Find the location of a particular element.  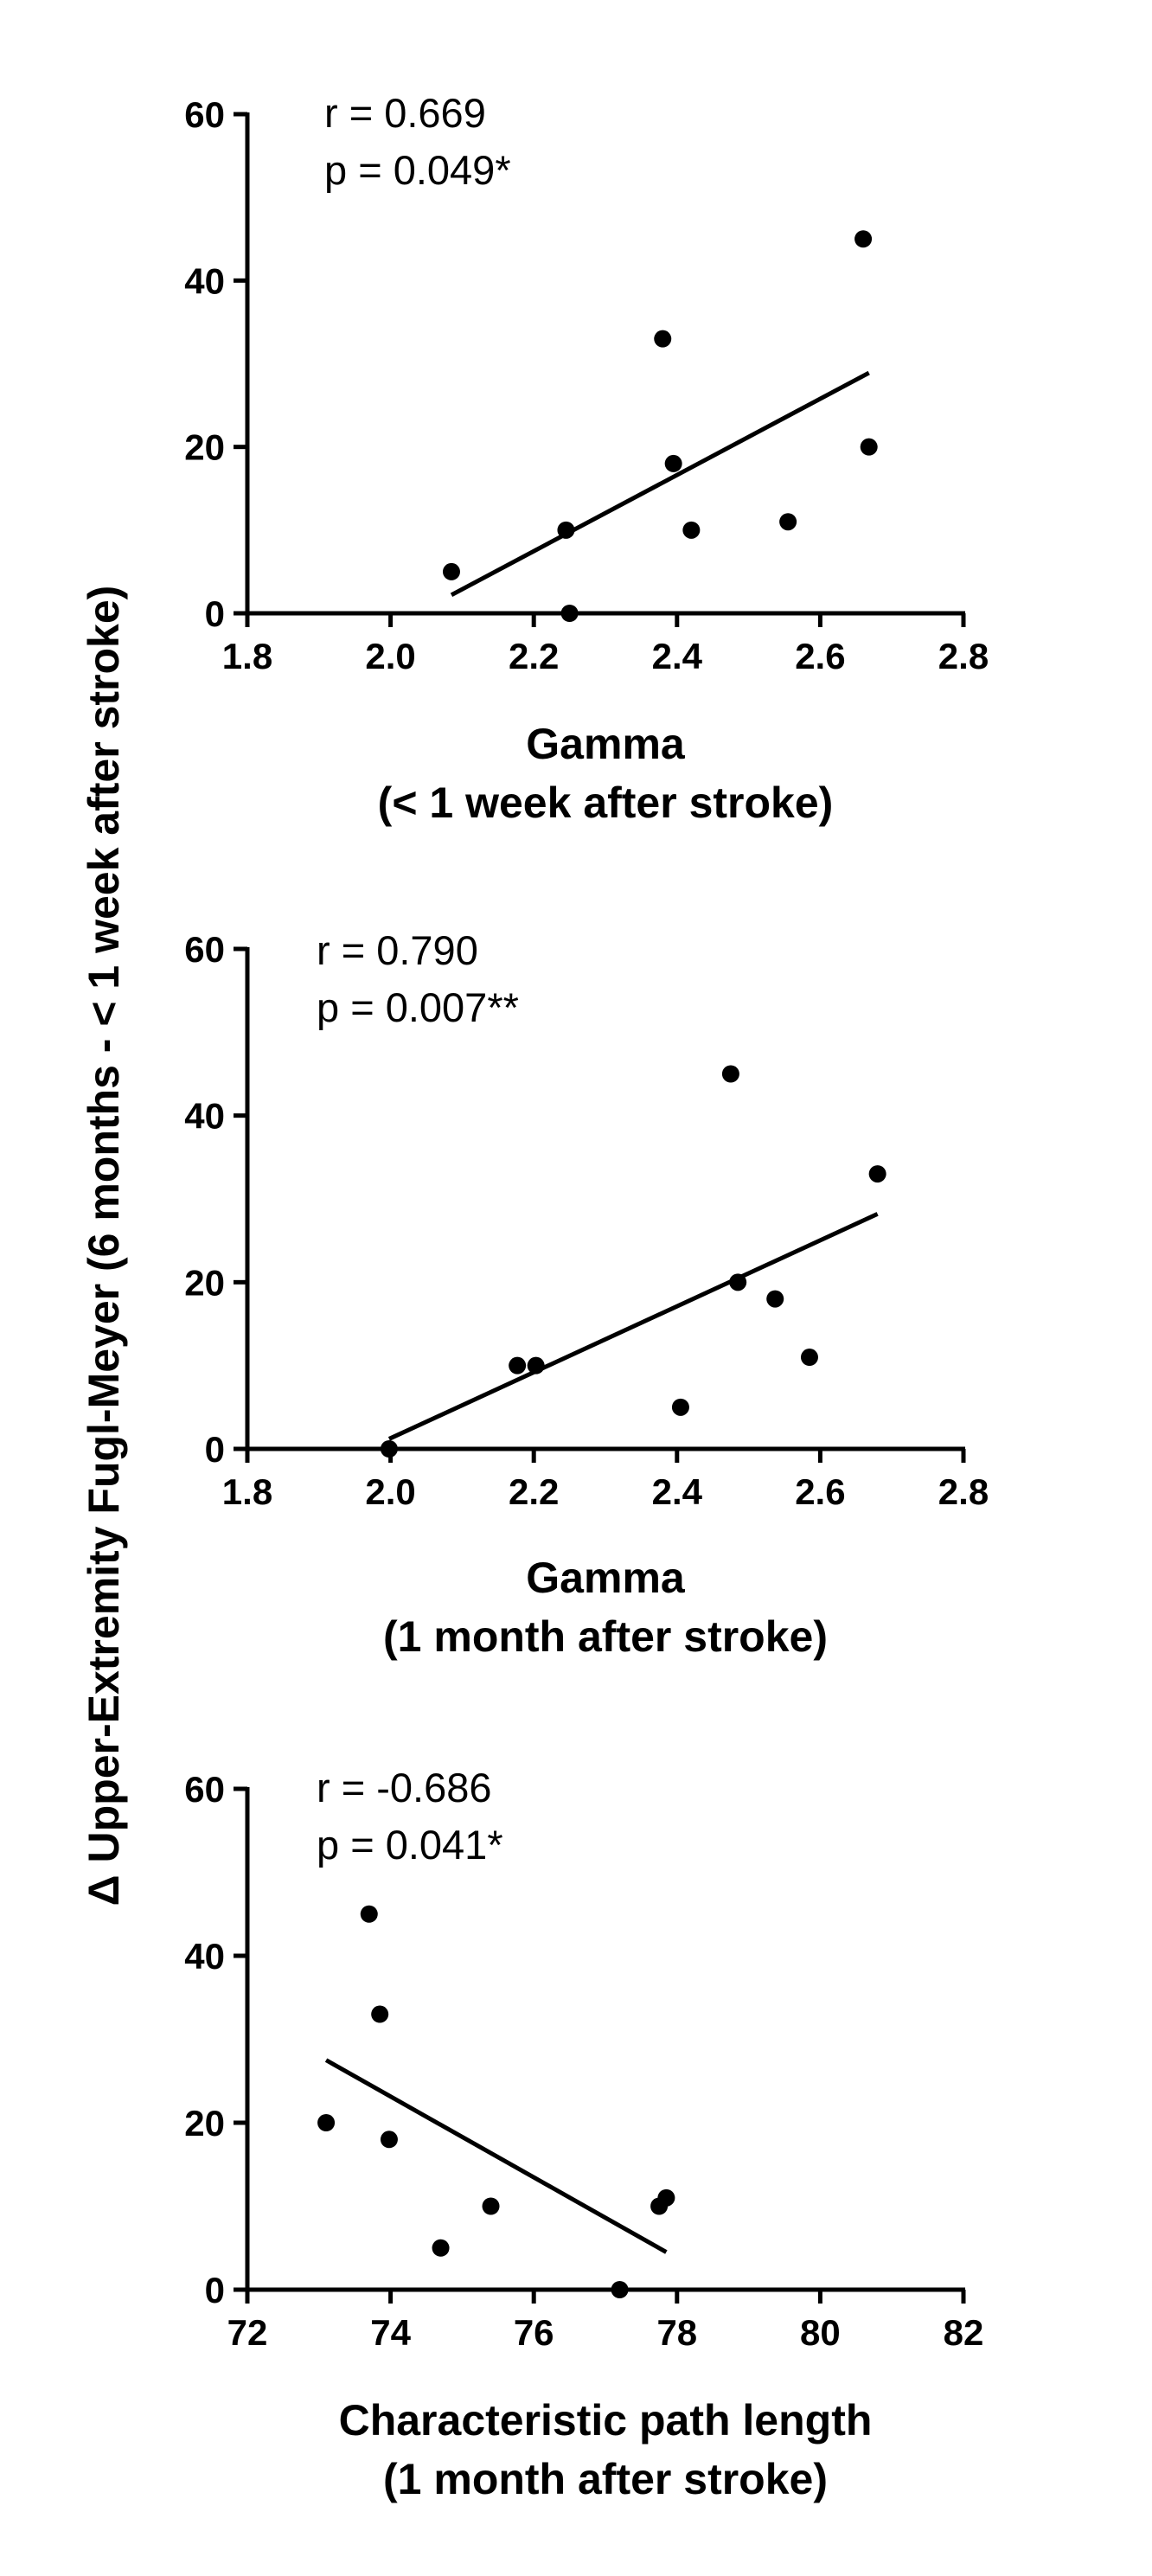

x-axis-title: Characteristic path length is located at coordinates (606, 2420).